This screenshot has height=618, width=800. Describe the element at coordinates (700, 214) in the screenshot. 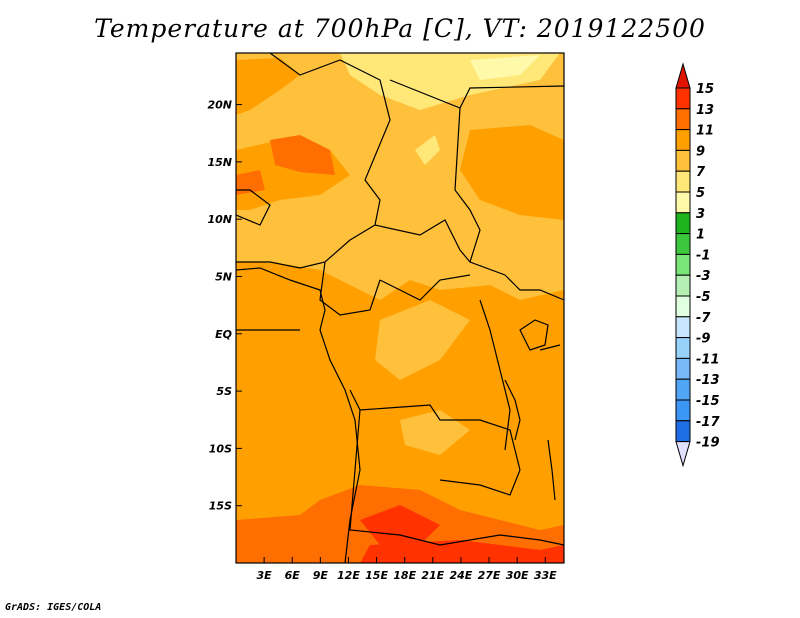

I see `colorbar-level-label: 3` at that location.